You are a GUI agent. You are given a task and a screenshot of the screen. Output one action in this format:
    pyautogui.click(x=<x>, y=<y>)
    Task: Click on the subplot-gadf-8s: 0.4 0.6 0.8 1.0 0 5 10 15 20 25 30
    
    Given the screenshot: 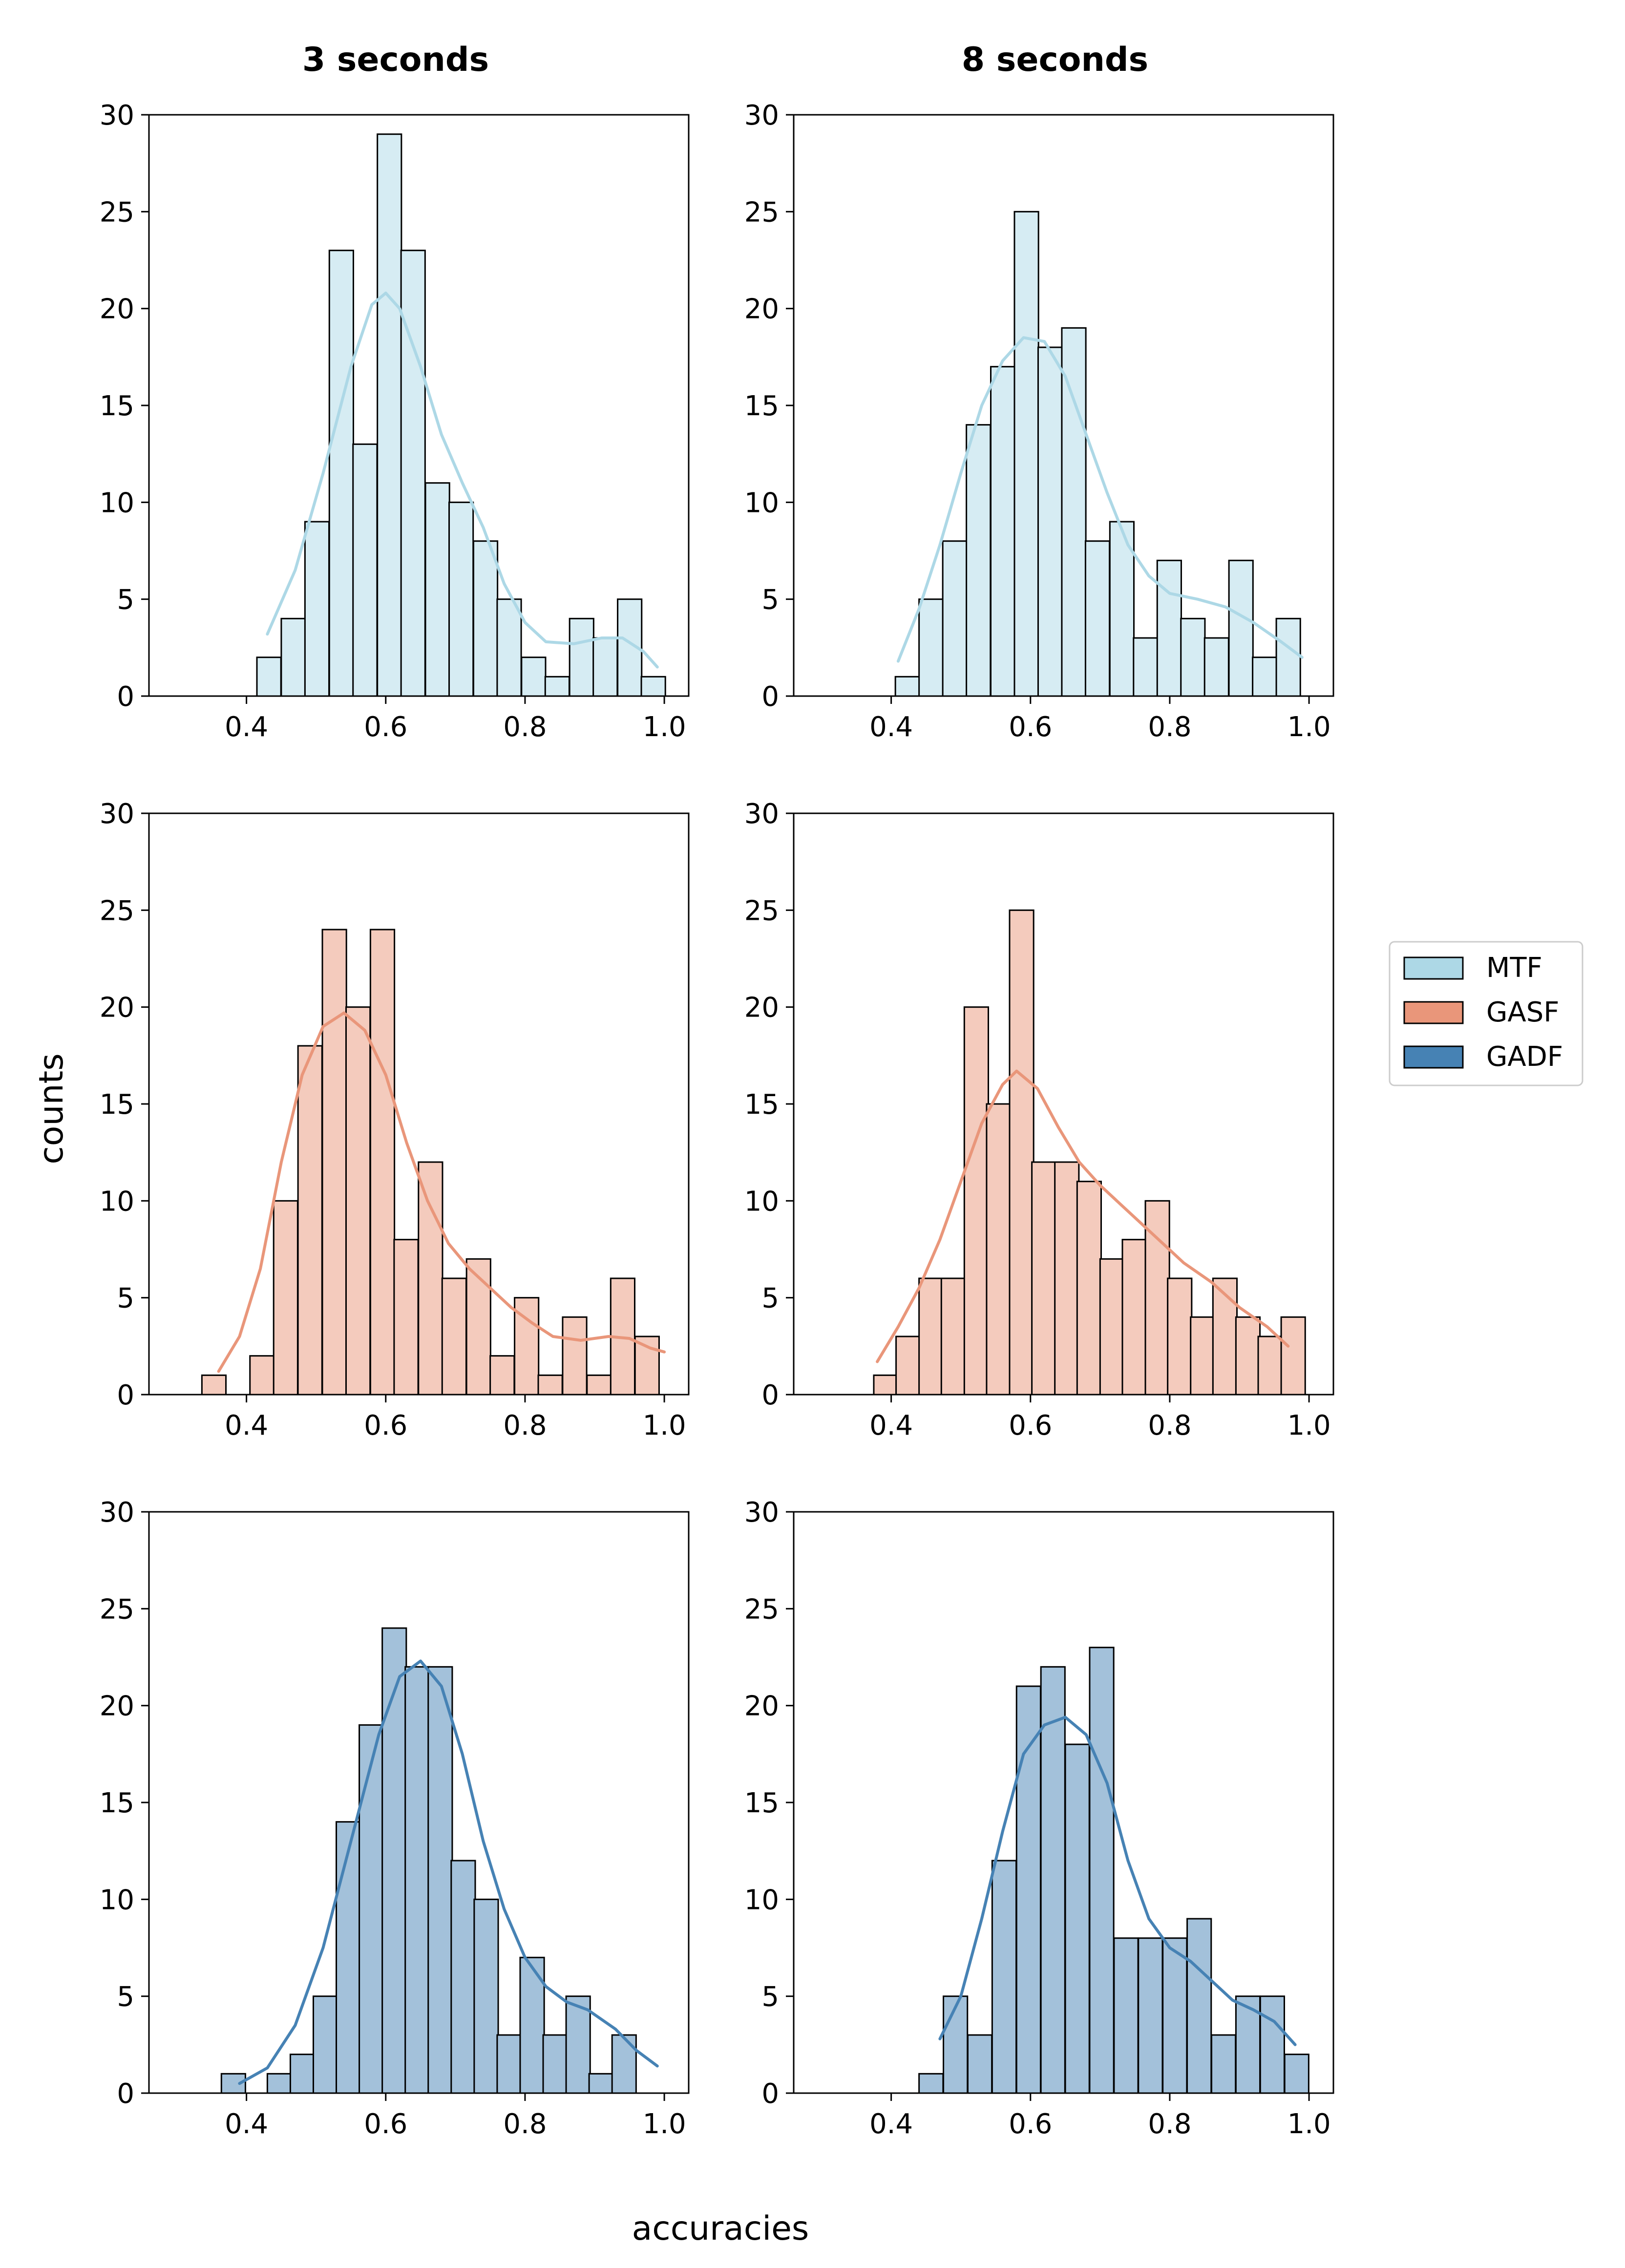 What is the action you would take?
    pyautogui.click(x=1039, y=1819)
    